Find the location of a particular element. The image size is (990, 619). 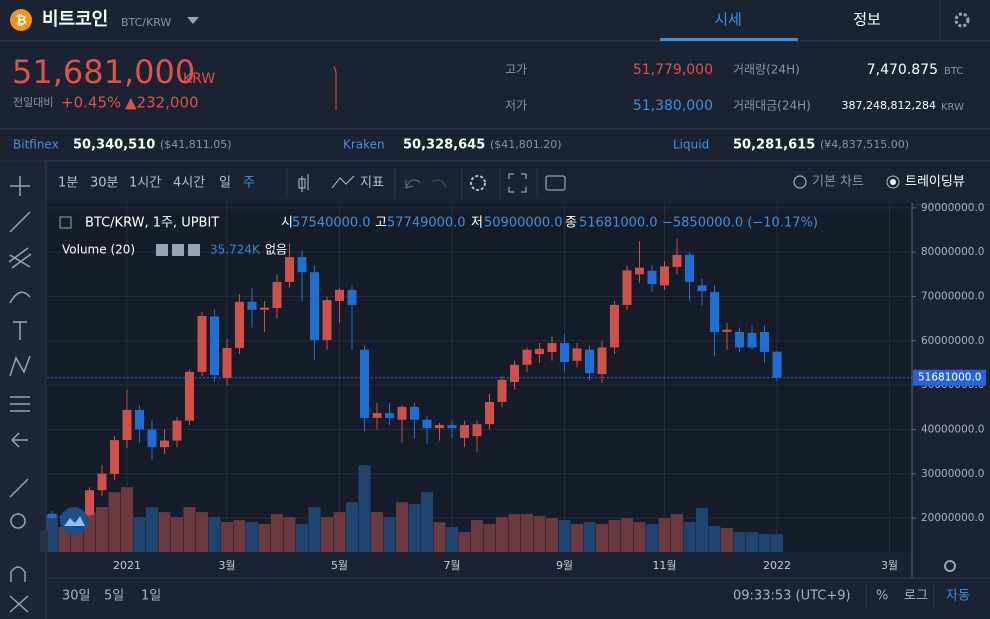

interval: 1시간 is located at coordinates (145, 183).